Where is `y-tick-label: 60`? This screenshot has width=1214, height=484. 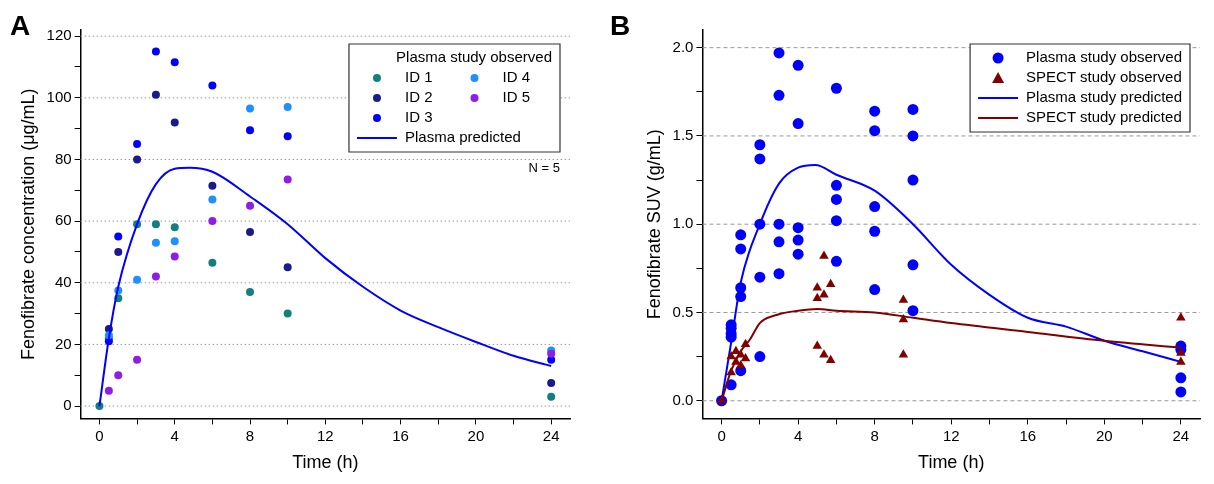
y-tick-label: 60 is located at coordinates (63, 220).